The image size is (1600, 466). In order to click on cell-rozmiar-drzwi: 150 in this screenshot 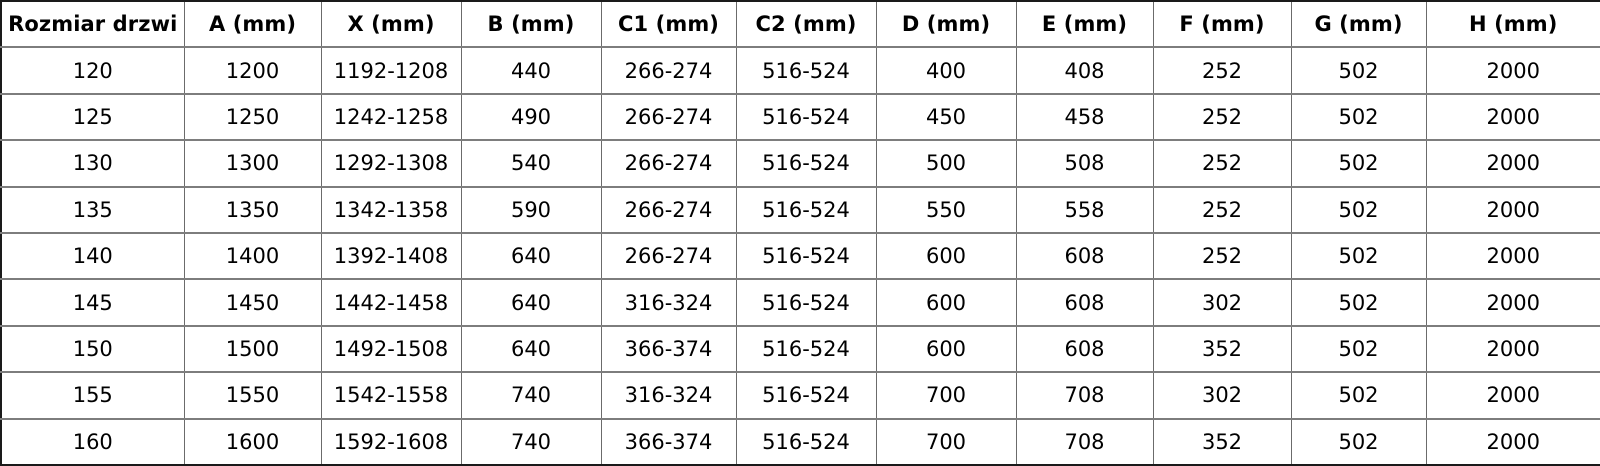, I will do `click(93, 349)`.